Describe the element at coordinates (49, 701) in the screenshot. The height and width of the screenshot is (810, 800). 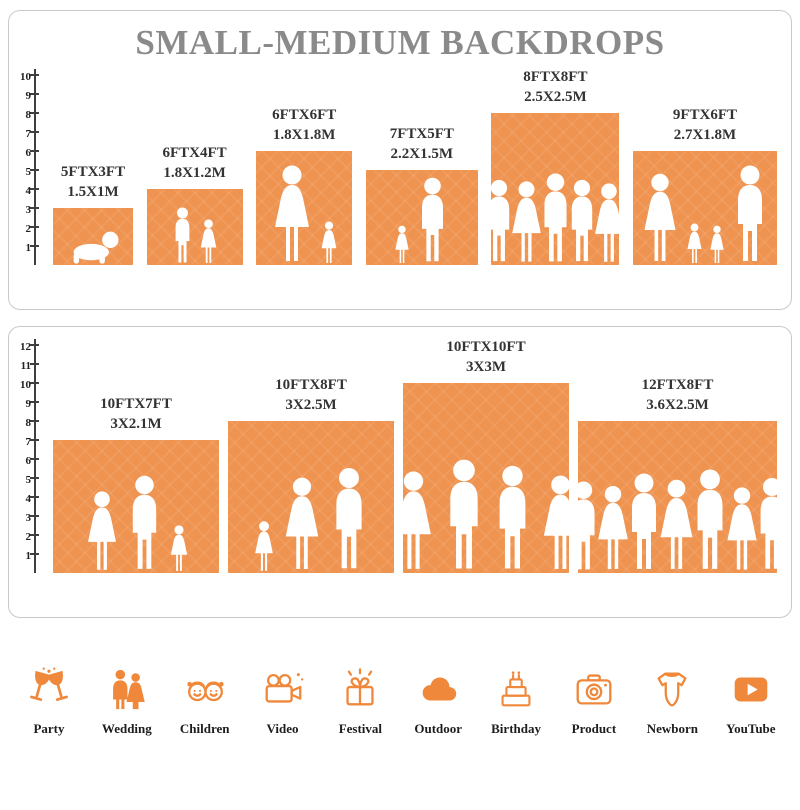
I see `category-item: Party` at that location.